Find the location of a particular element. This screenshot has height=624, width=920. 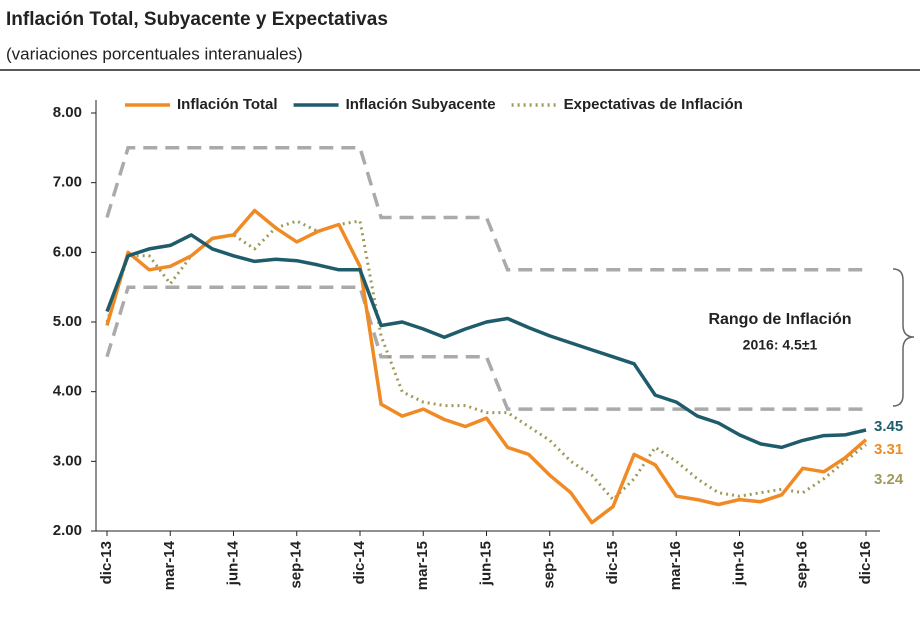

x-tick-label: jun-16 is located at coordinates (738, 563).